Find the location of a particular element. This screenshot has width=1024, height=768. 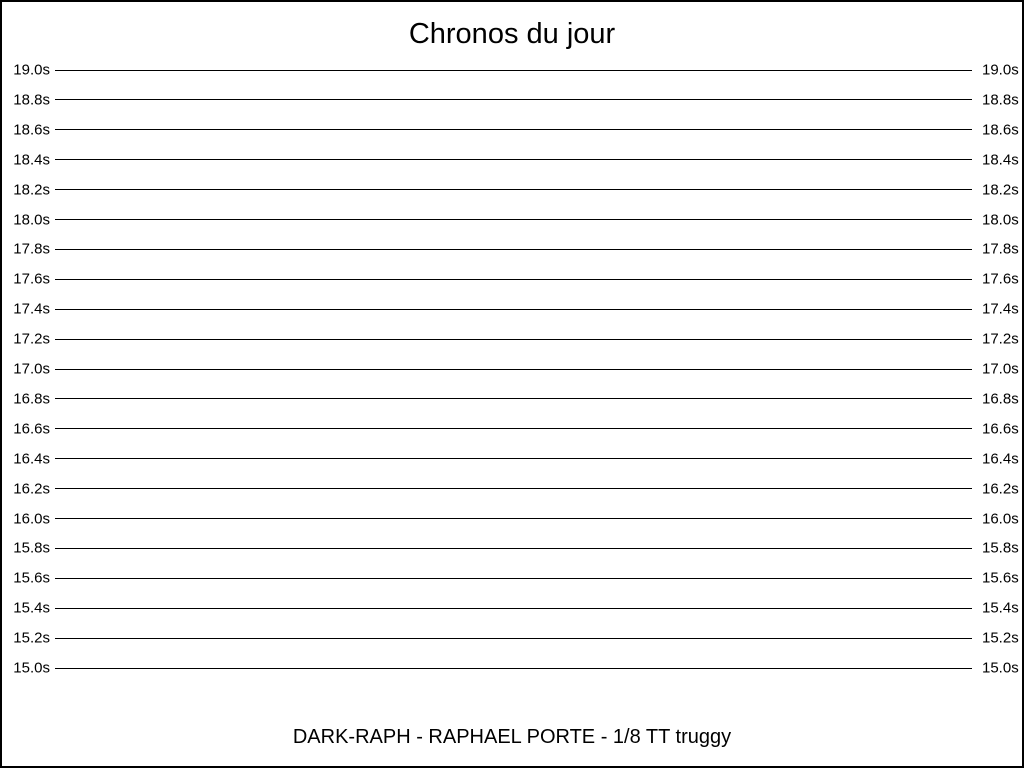

y-tick-label-right: 17.2s is located at coordinates (1000, 339).